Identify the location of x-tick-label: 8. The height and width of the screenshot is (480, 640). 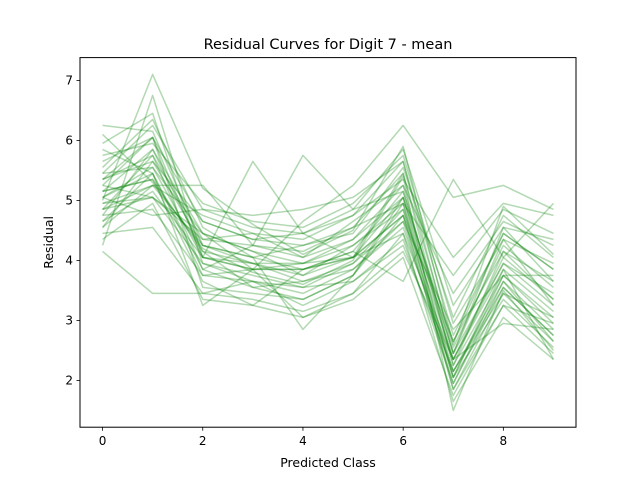
(504, 441).